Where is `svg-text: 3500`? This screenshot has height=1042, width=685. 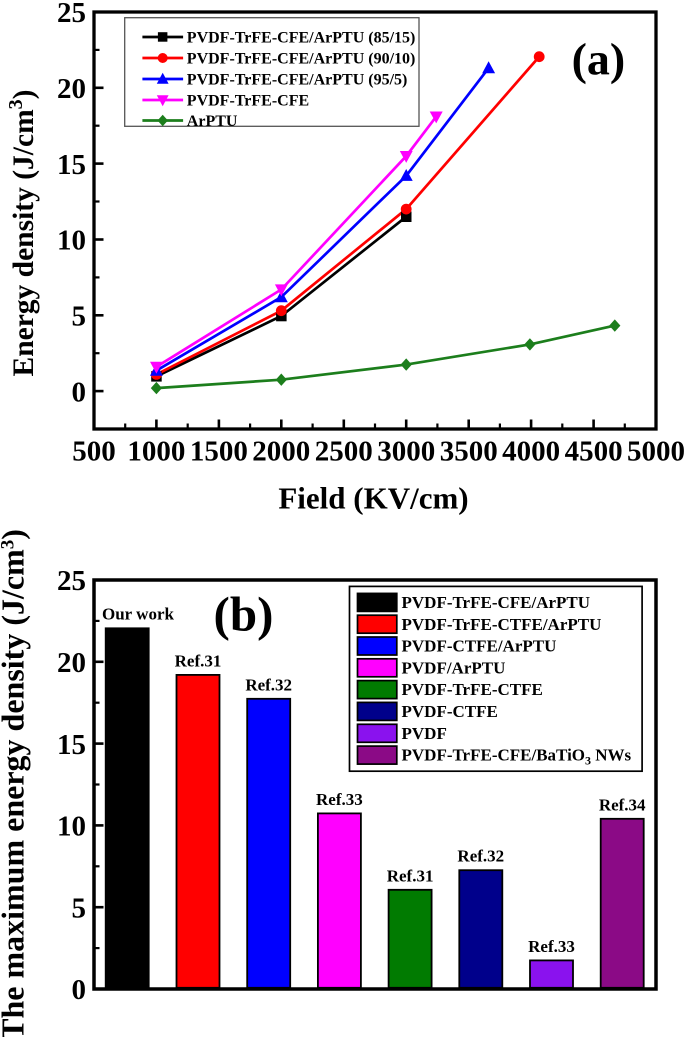
svg-text: 3500 is located at coordinates (469, 452).